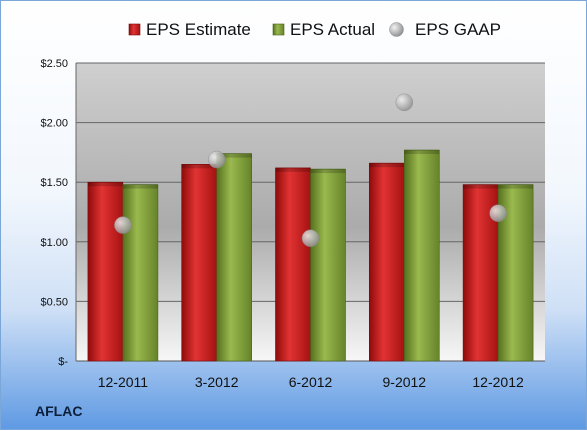  Describe the element at coordinates (458, 29) in the screenshot. I see `legend-label: EPS GAAP` at that location.